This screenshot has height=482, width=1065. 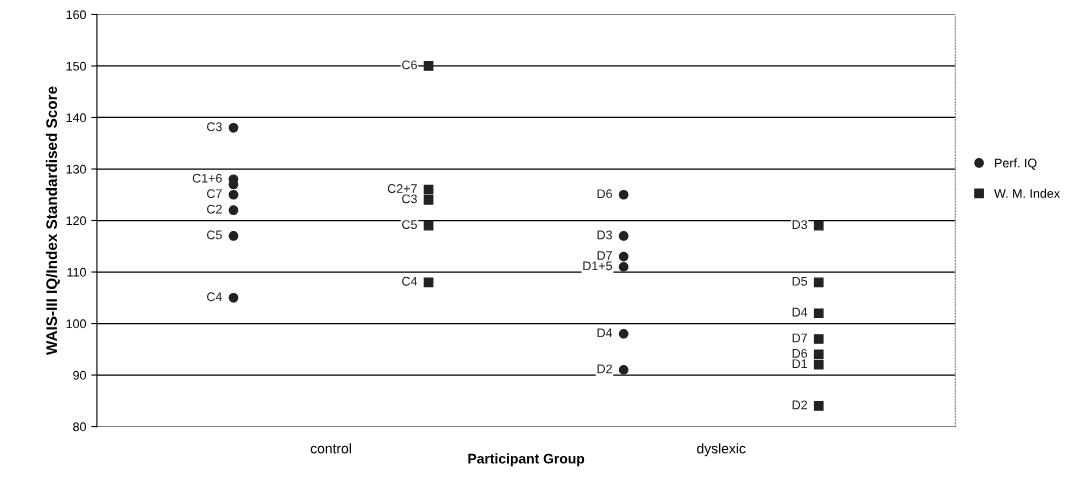 What do you see at coordinates (76, 169) in the screenshot?
I see `y-tick-label: 130` at bounding box center [76, 169].